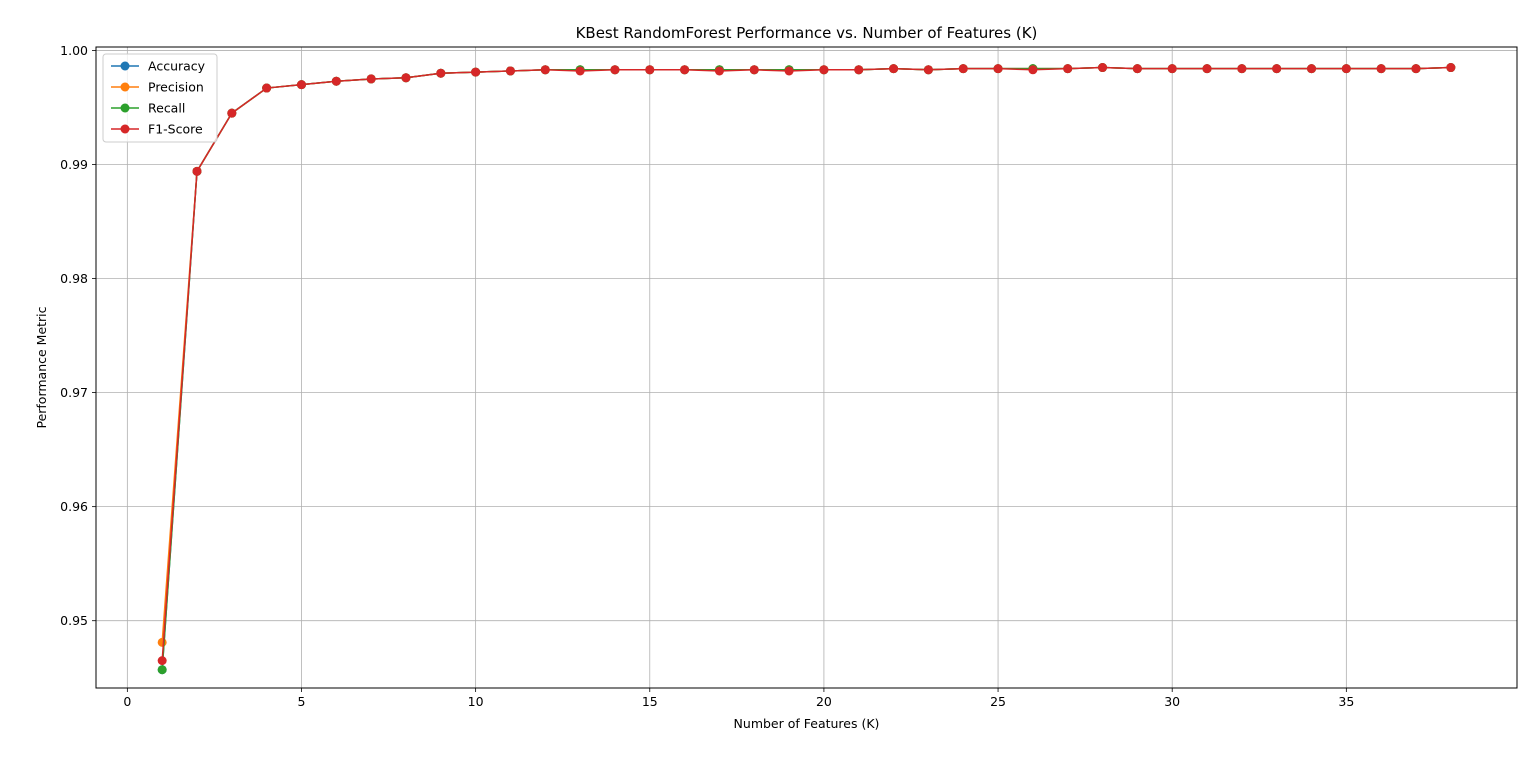 This screenshot has height=762, width=1536. Describe the element at coordinates (807, 723) in the screenshot. I see `x-axis-label: Number of Features (K)` at that location.